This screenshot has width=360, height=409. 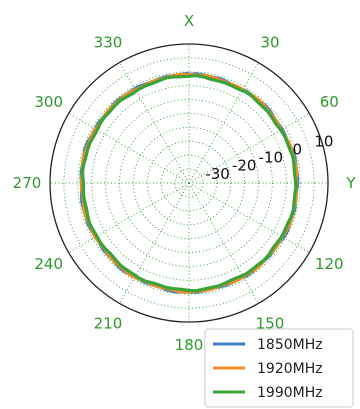 What do you see at coordinates (48, 102) in the screenshot?
I see `angle-tick-label: 300` at bounding box center [48, 102].